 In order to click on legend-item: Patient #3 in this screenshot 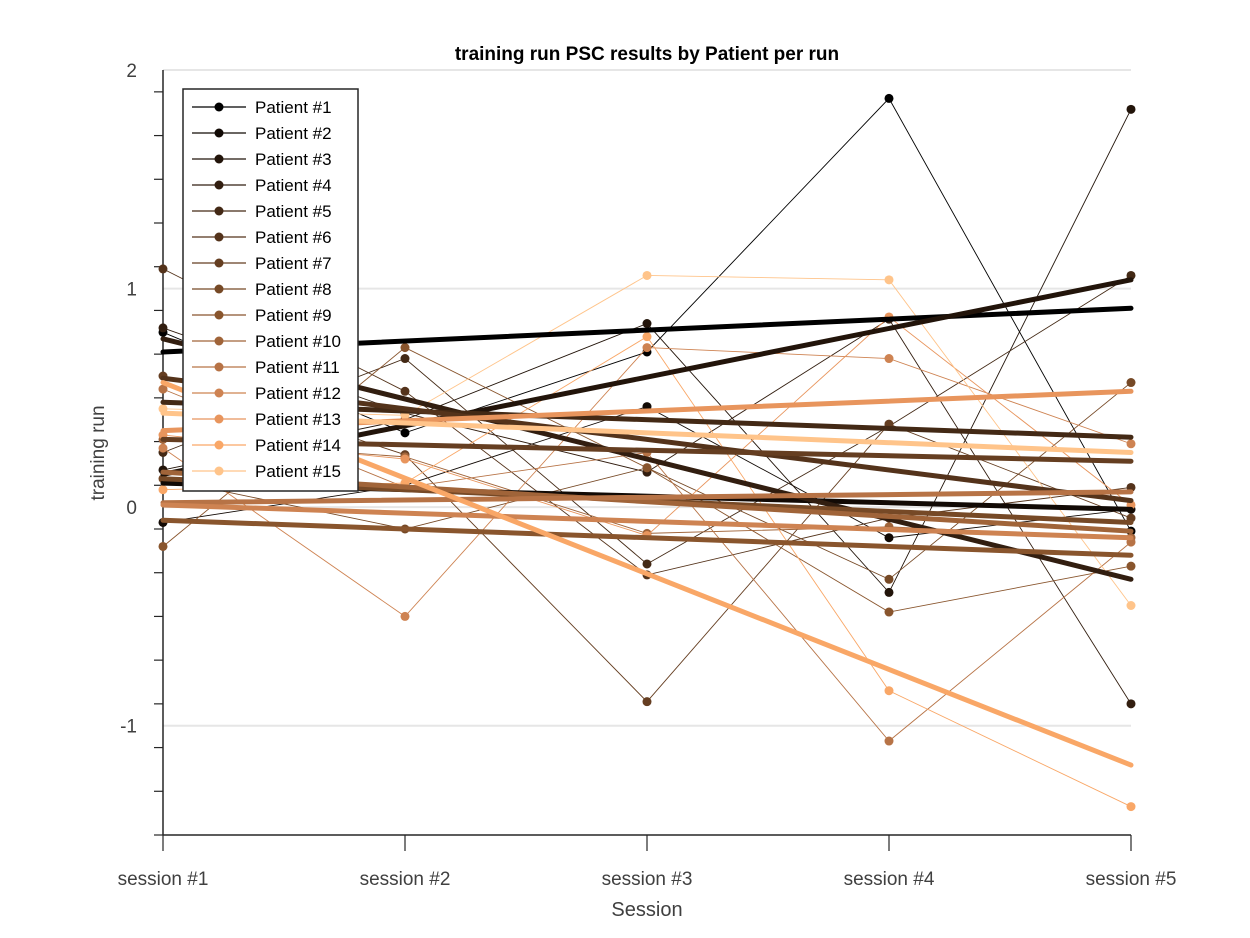, I will do `click(262, 159)`.